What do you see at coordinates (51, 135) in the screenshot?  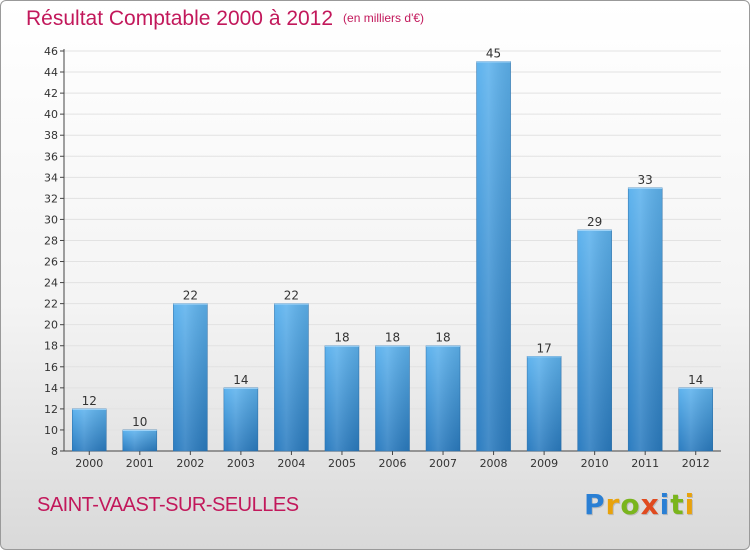 I see `y-tick-label: 38` at bounding box center [51, 135].